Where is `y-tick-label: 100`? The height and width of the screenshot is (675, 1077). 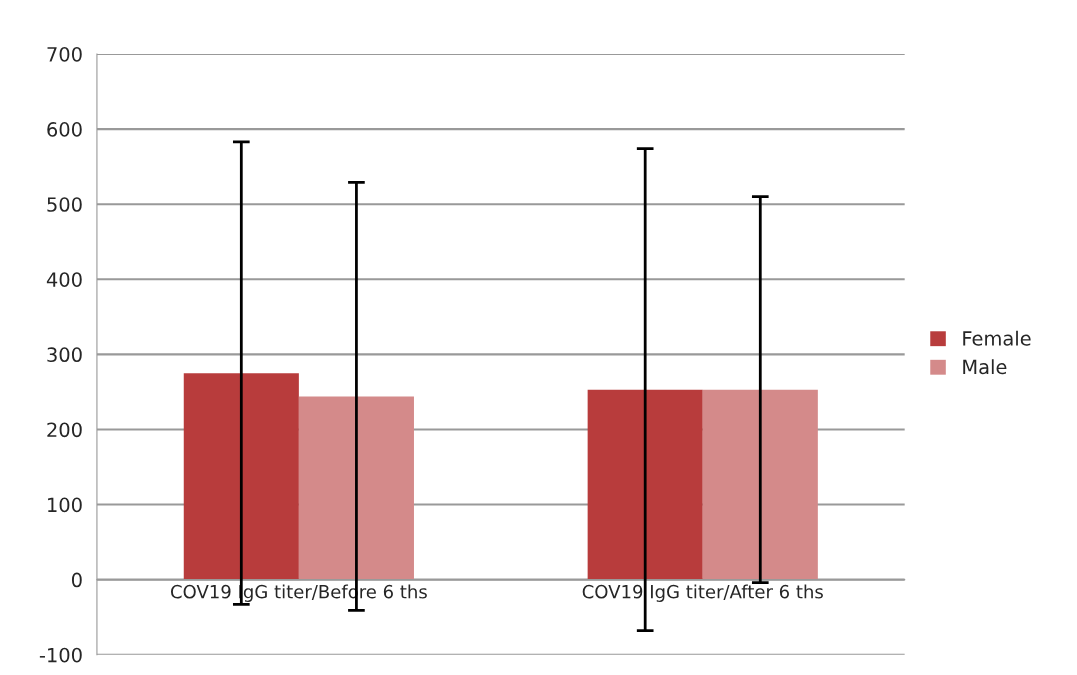 y-tick-label: 100 is located at coordinates (65, 505).